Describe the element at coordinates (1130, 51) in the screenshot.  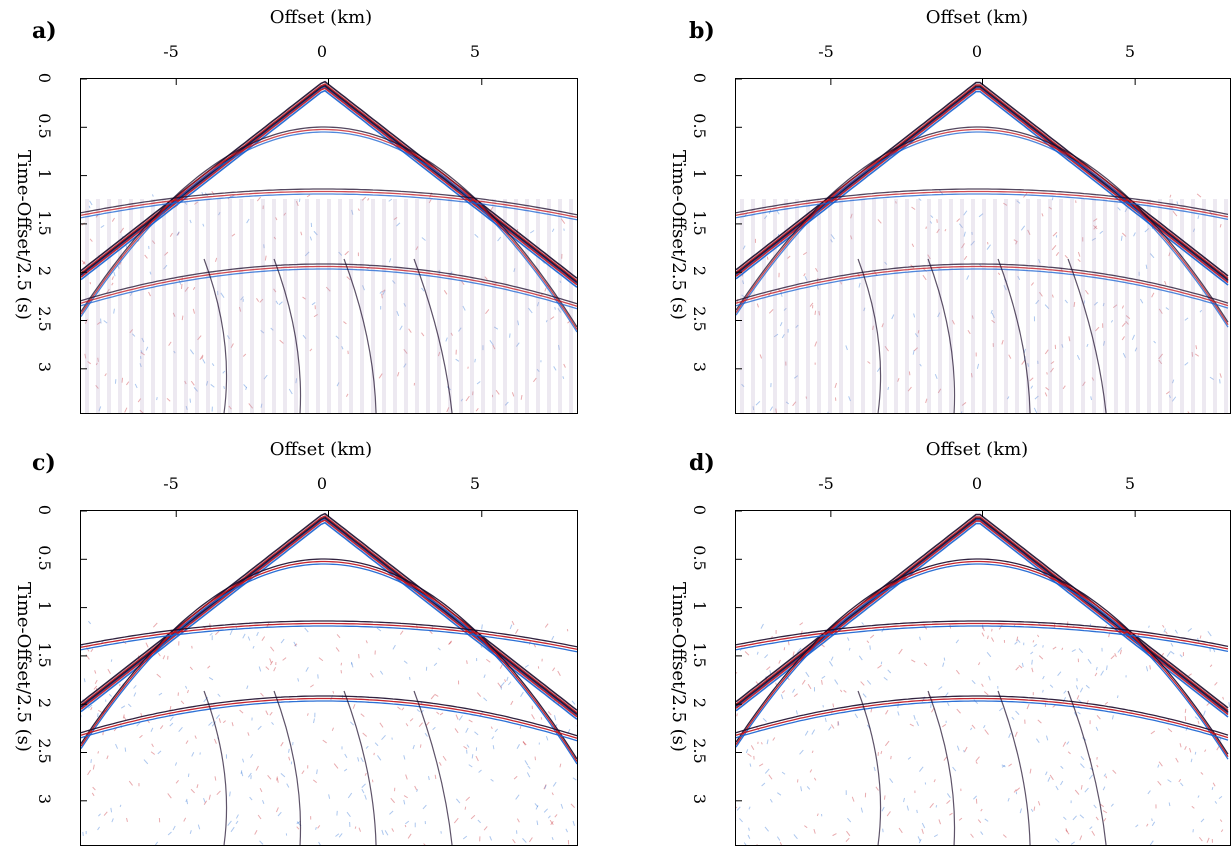
I see `x-tick-label: 5` at that location.